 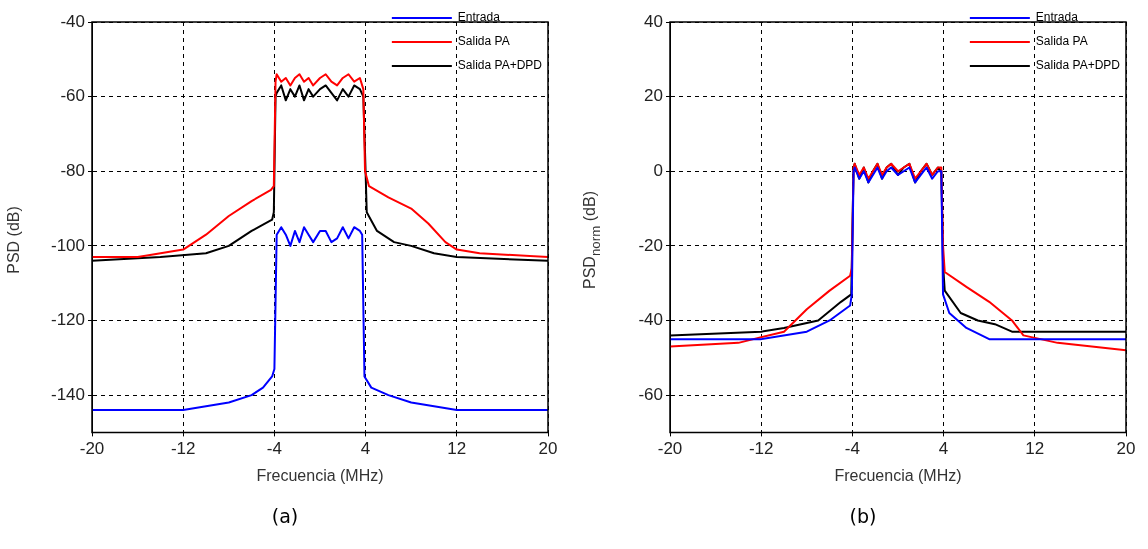 What do you see at coordinates (67, 394) in the screenshot?
I see `y-tick-label: -140` at bounding box center [67, 394].